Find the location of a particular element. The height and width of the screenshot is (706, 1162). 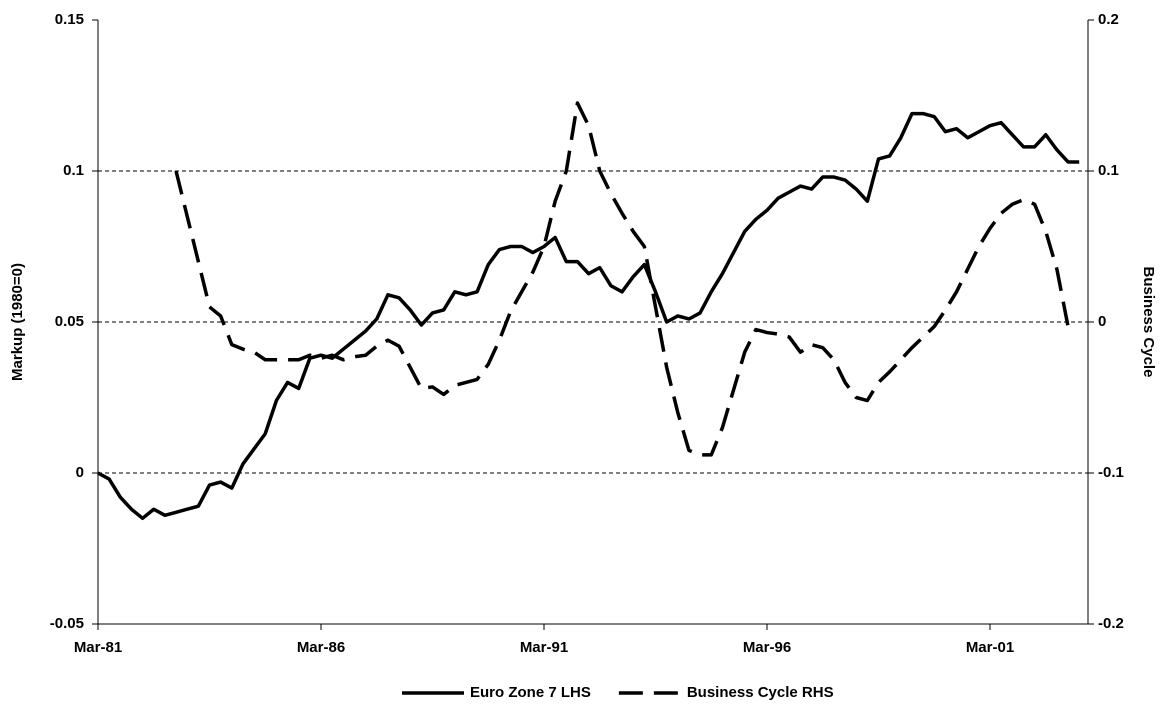

x-tick-label: Mar-81 is located at coordinates (98, 647).